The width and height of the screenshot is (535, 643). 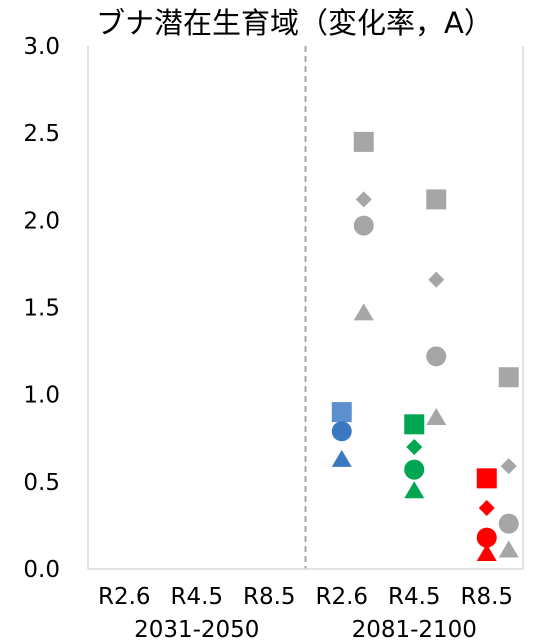 I want to click on green-diamond-marker, so click(x=414, y=446).